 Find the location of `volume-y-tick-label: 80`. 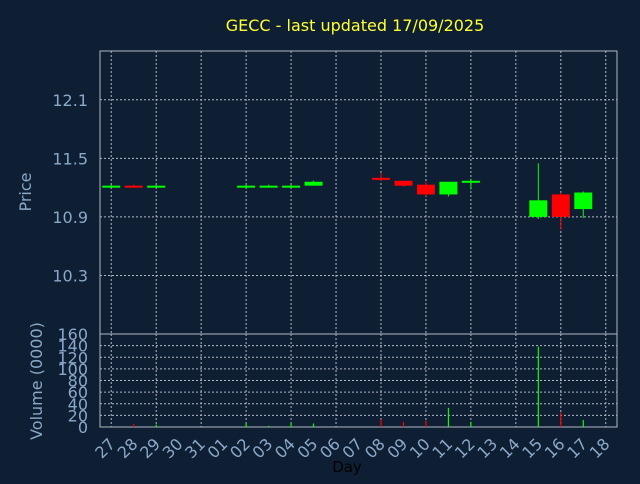

volume-y-tick-label: 80 is located at coordinates (78, 381).